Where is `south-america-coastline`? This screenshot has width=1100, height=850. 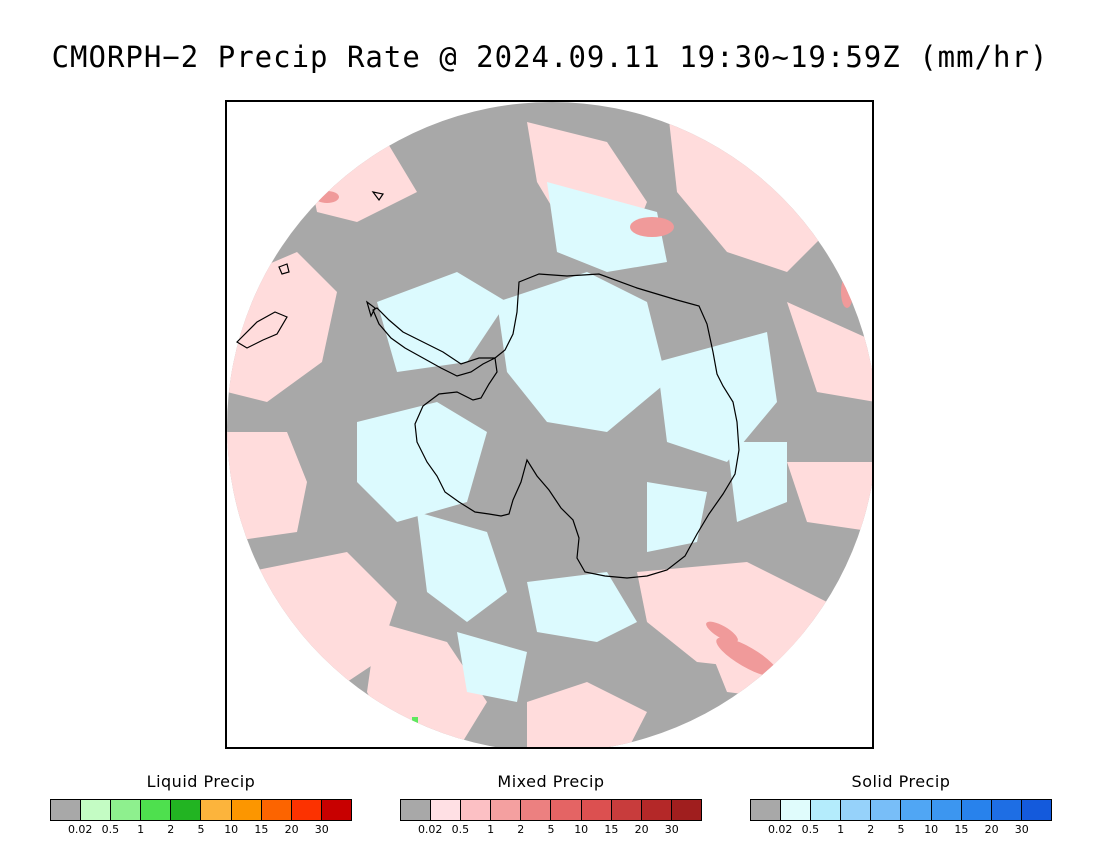 south-america-coastline is located at coordinates (262, 330).